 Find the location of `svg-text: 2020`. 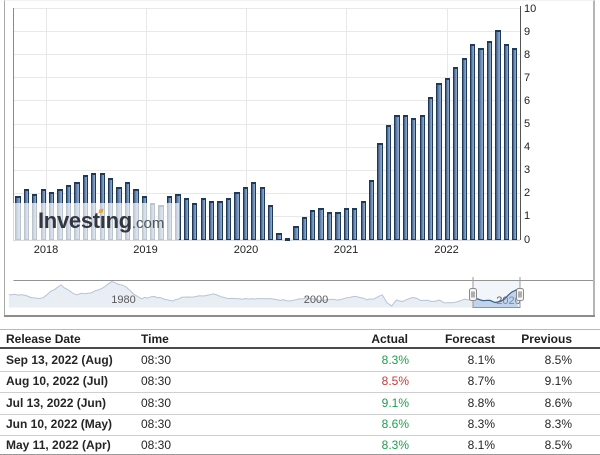

svg-text: 2020 is located at coordinates (508, 301).